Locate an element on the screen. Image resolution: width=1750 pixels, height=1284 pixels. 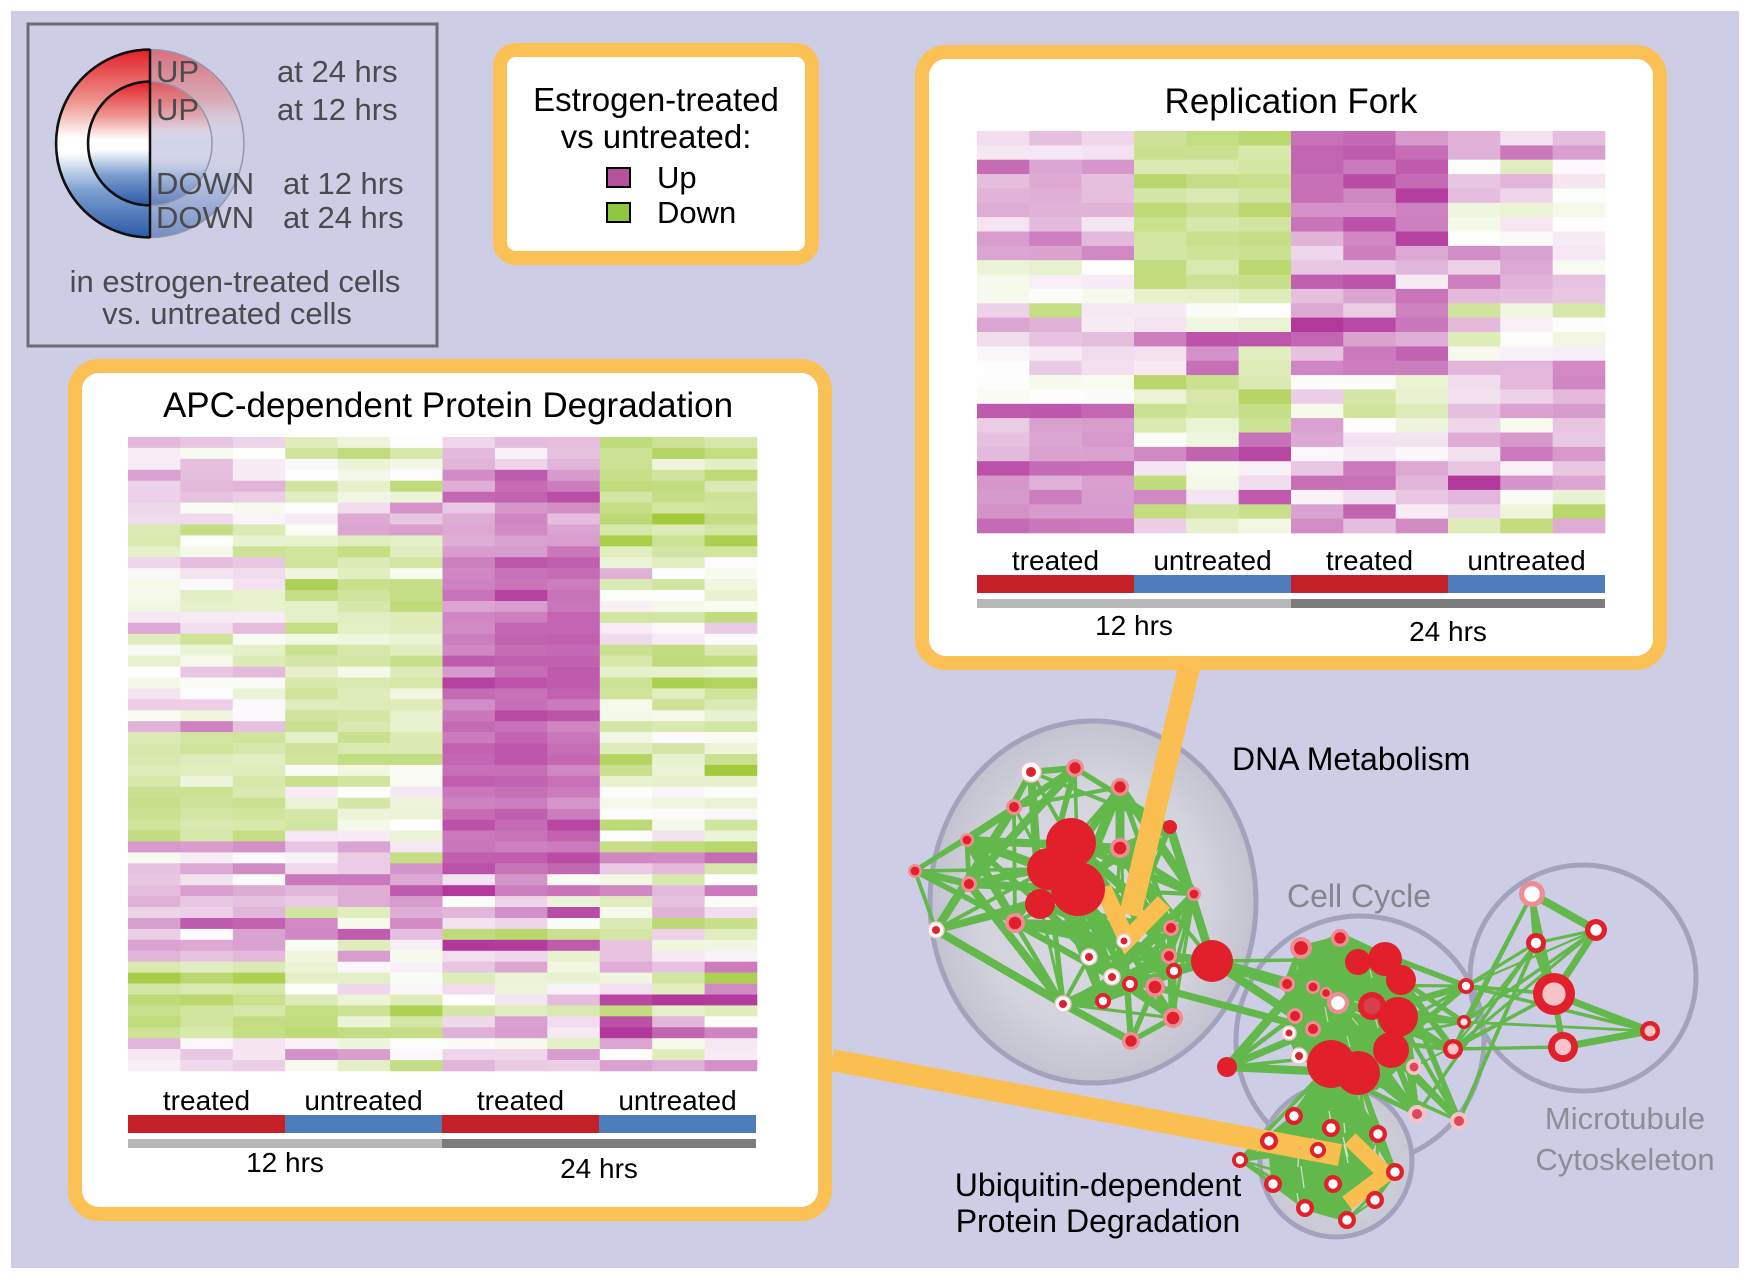
svg-text: vs. untreated cells is located at coordinates (227, 313).